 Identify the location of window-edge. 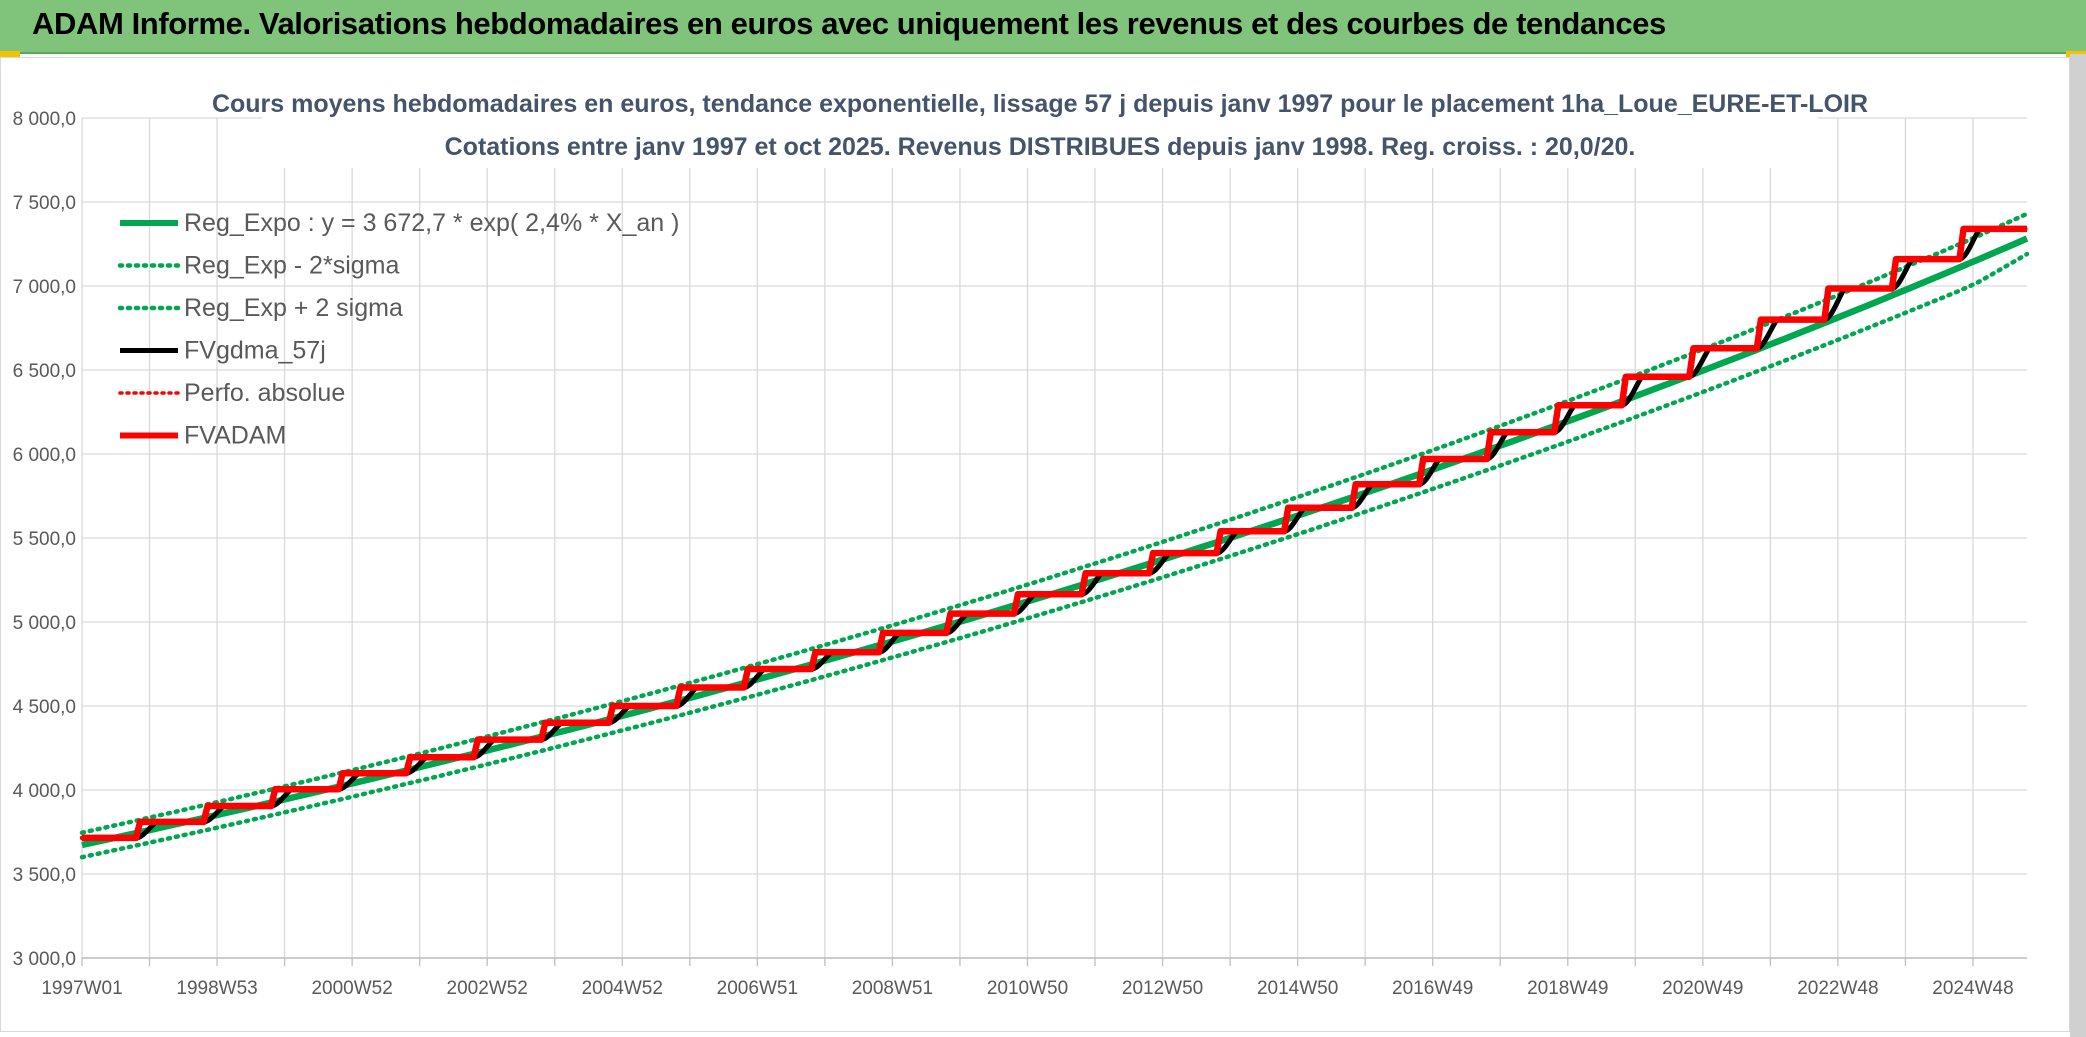
(2078, 545).